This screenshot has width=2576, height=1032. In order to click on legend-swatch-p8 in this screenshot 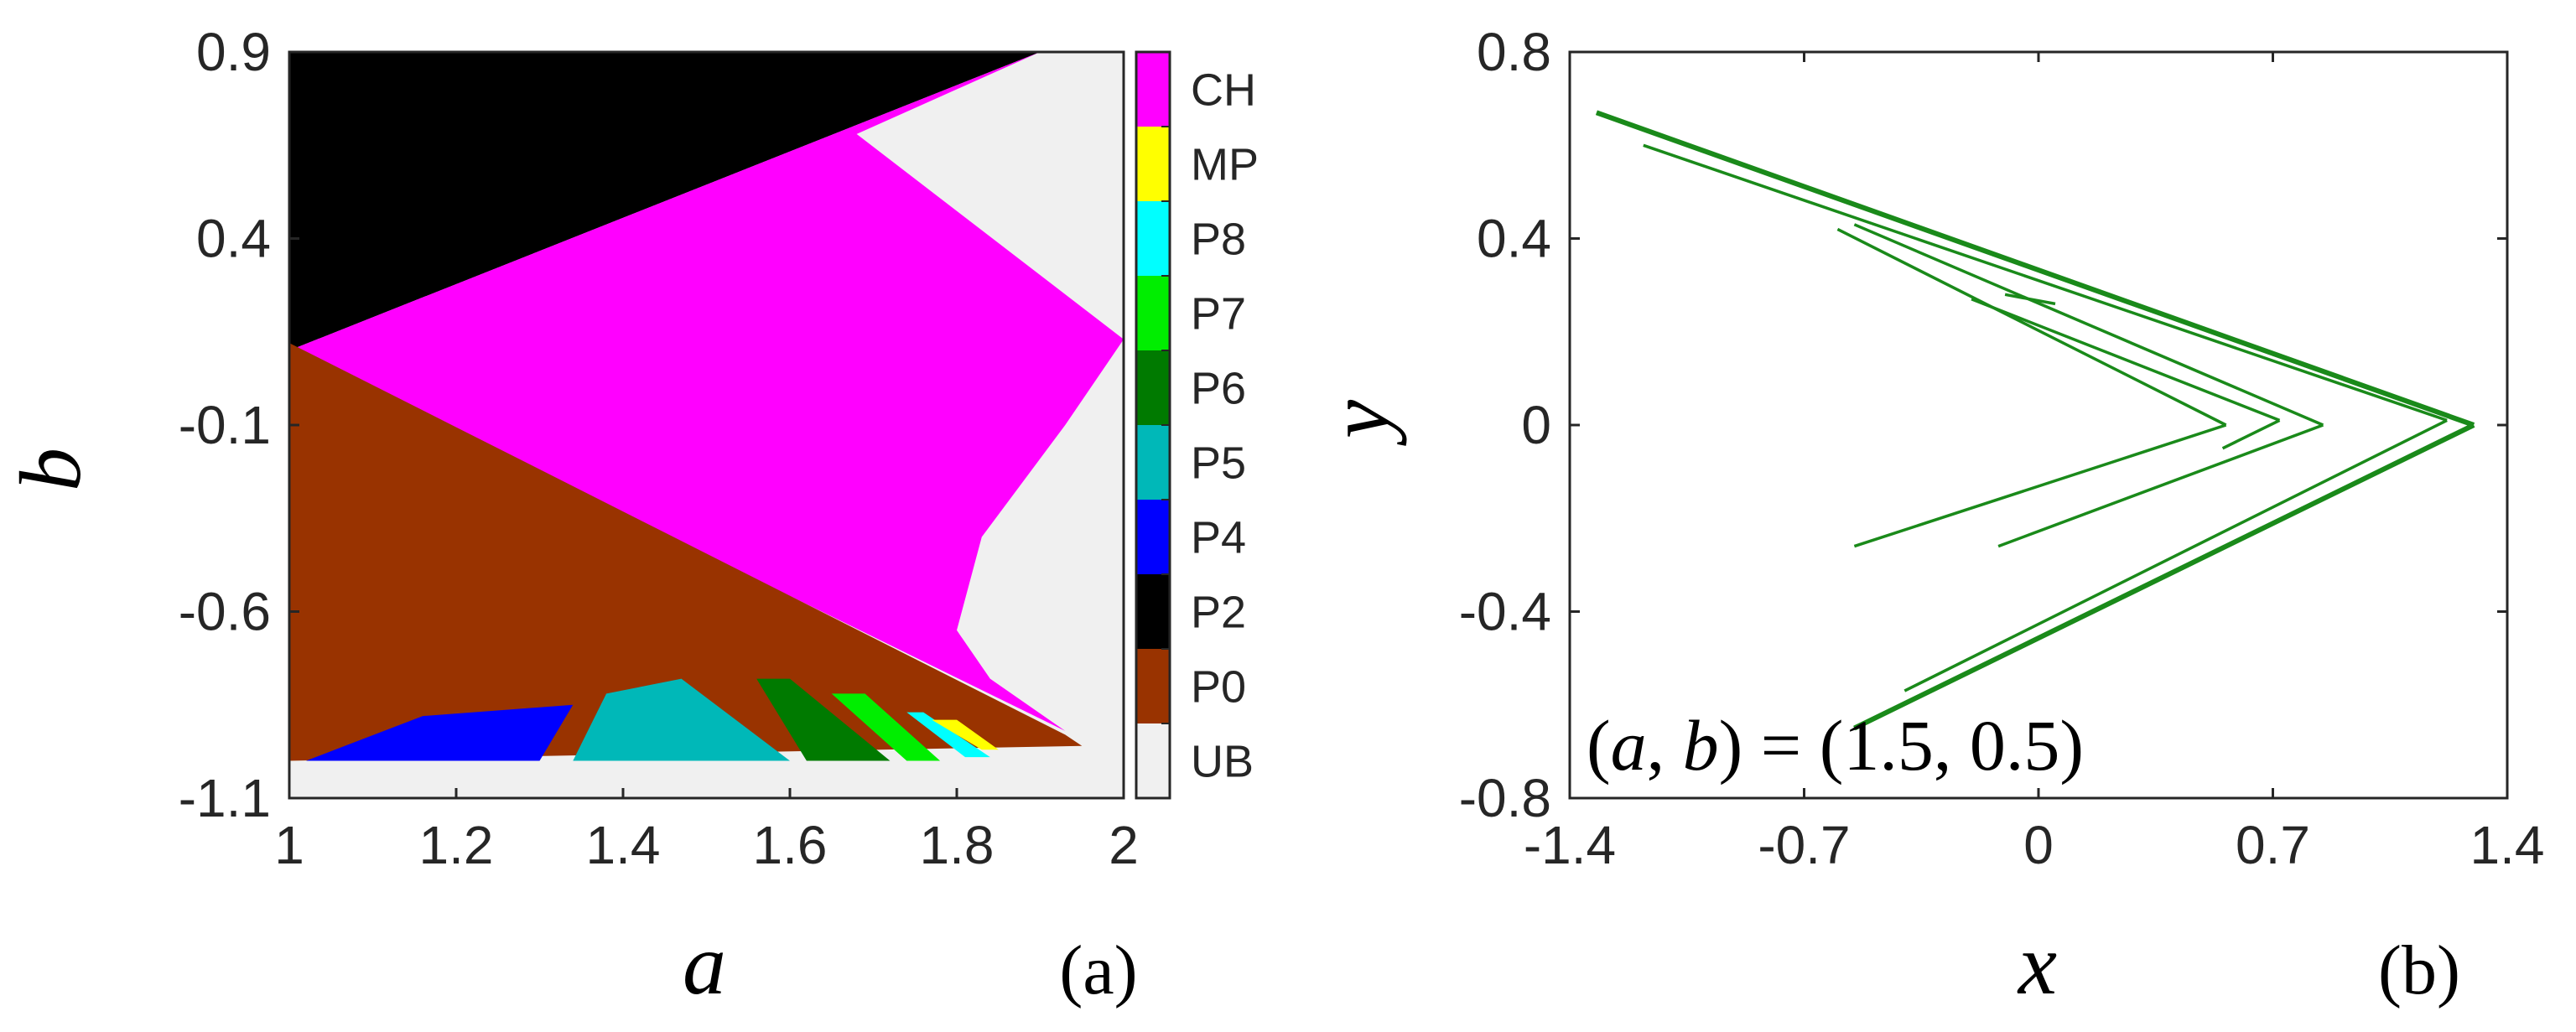, I will do `click(1153, 239)`.